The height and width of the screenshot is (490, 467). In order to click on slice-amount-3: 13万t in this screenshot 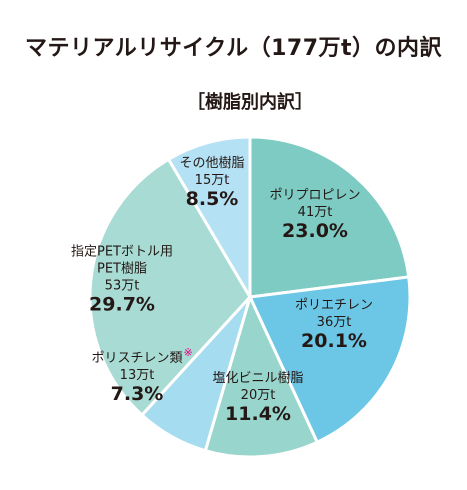, I will do `click(137, 375)`.